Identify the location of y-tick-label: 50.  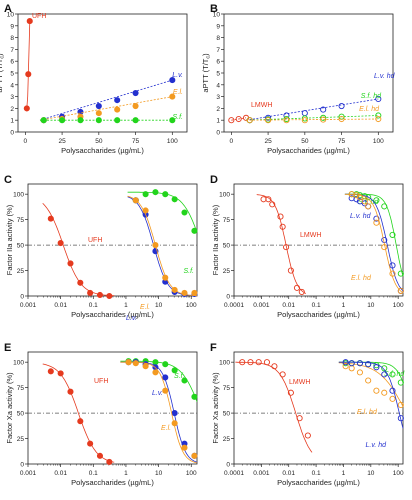
(227, 414).